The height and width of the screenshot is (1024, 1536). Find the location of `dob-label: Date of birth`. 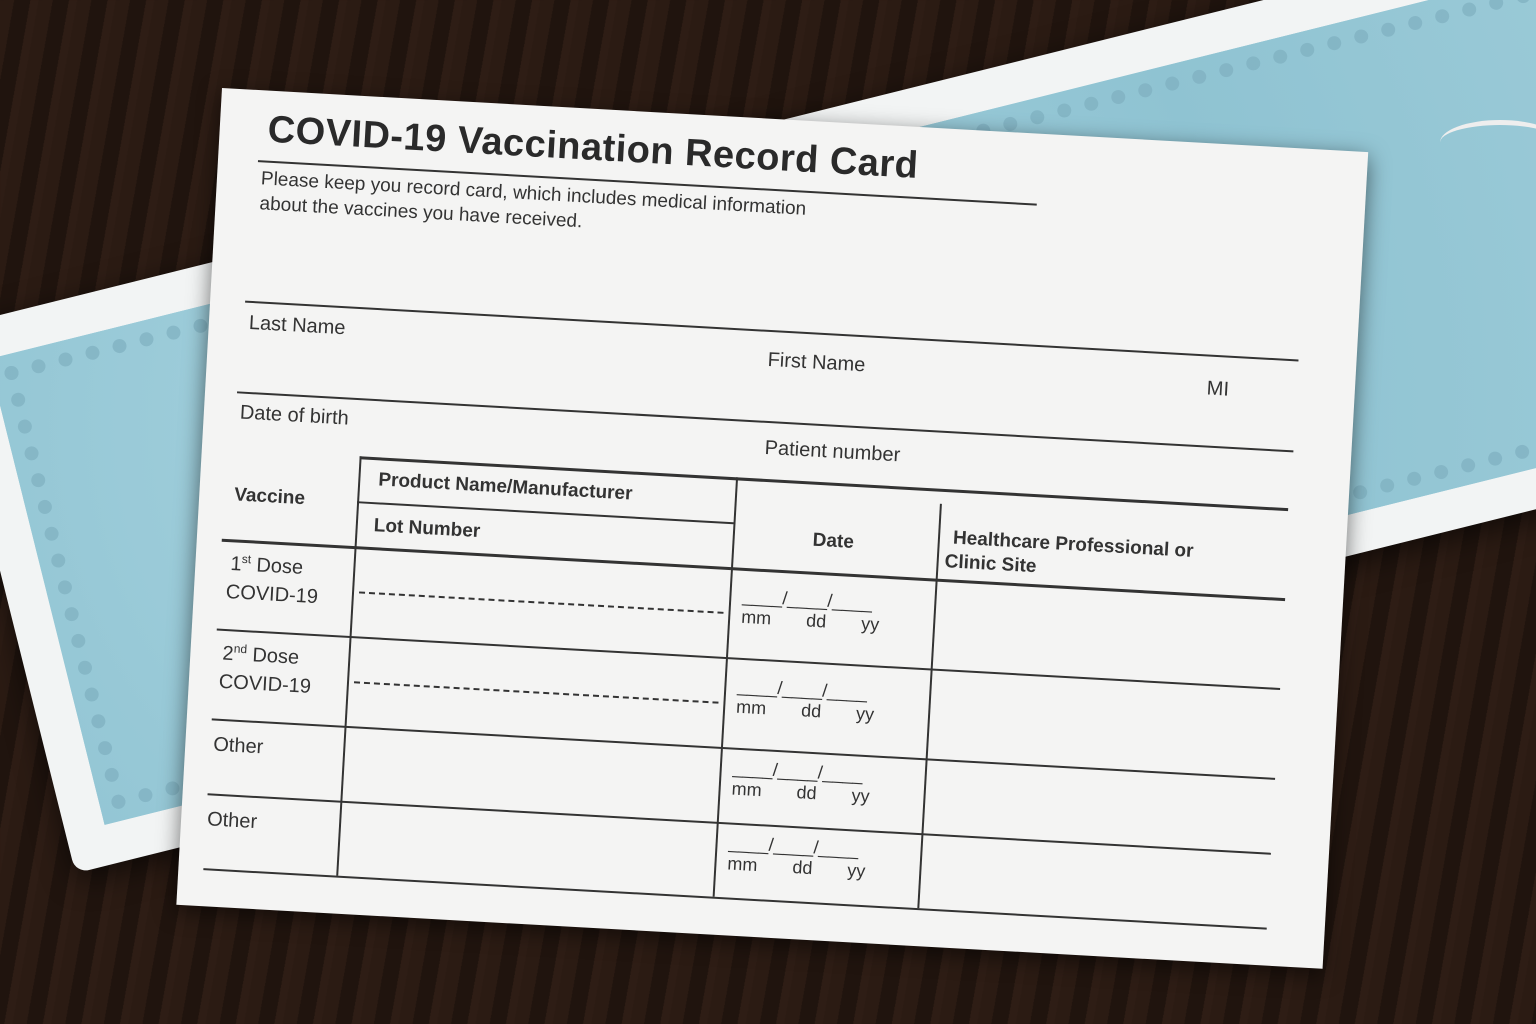

dob-label: Date of birth is located at coordinates (294, 415).